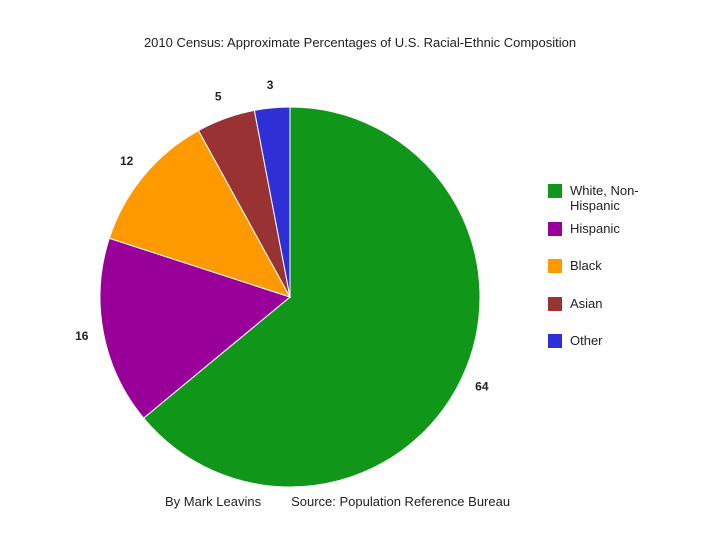 This screenshot has width=720, height=540. I want to click on legend-label: Black, so click(586, 265).